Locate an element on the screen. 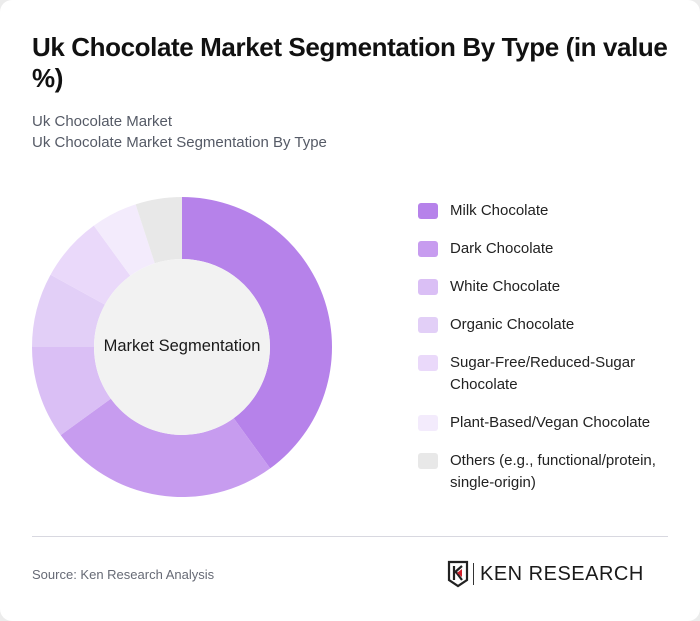 This screenshot has width=700, height=621. ken-logo-icon is located at coordinates (458, 574).